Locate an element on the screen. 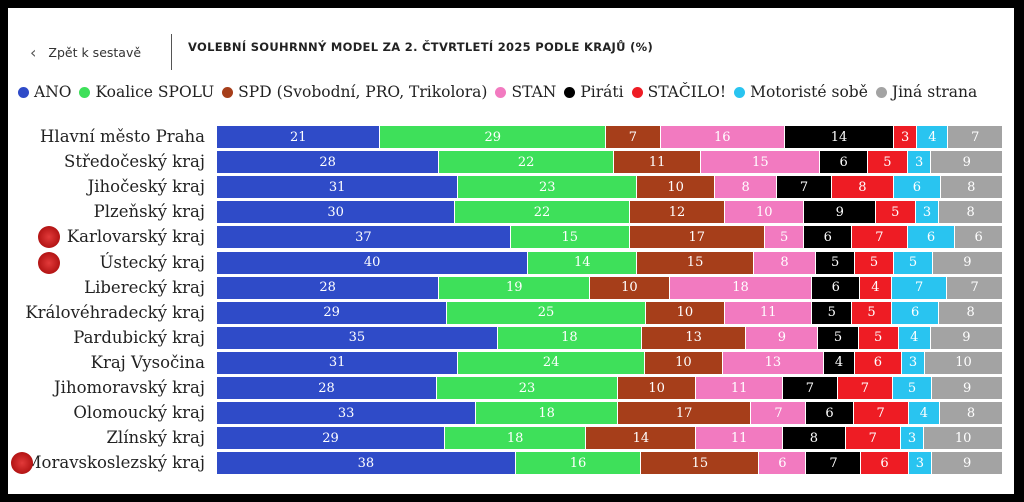 The image size is (1024, 502). data-label: 3 is located at coordinates (919, 162).